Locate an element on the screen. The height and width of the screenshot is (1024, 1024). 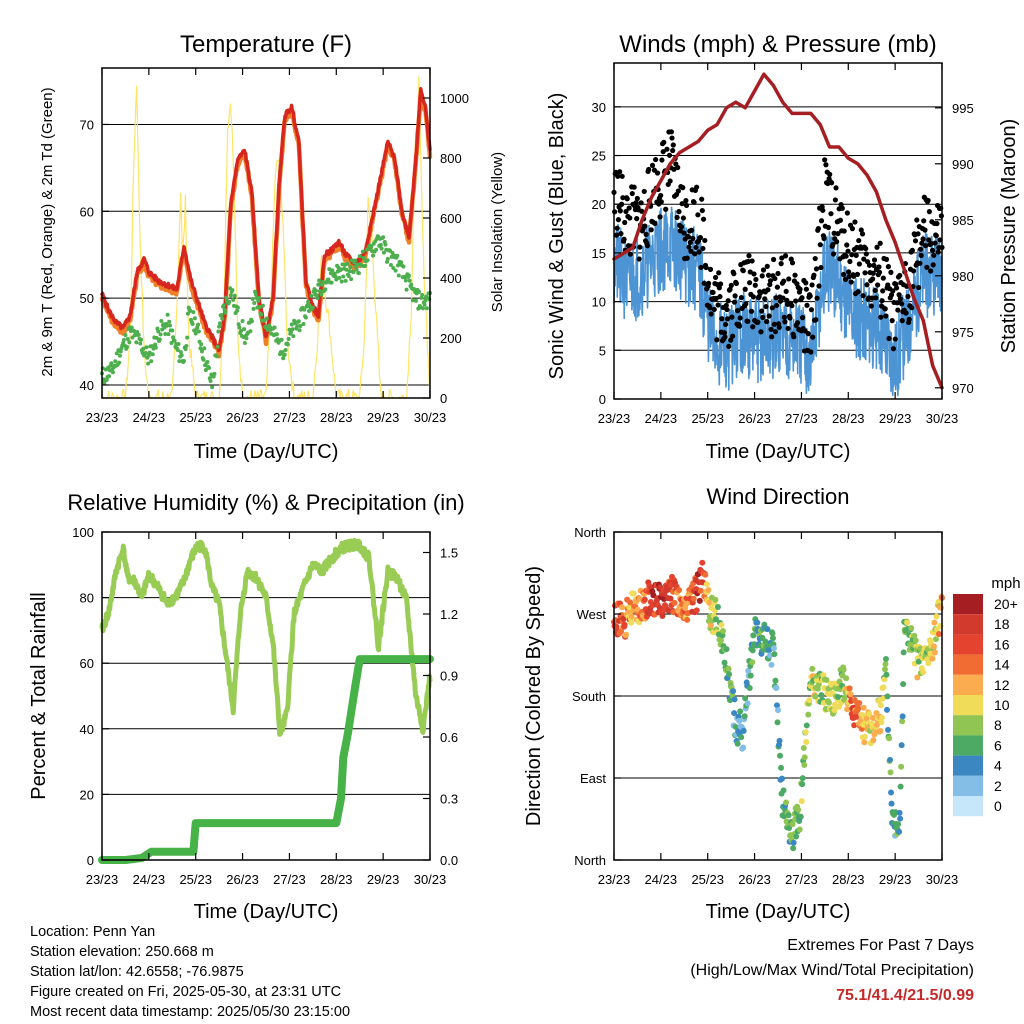
legend-swatch is located at coordinates (968, 624).